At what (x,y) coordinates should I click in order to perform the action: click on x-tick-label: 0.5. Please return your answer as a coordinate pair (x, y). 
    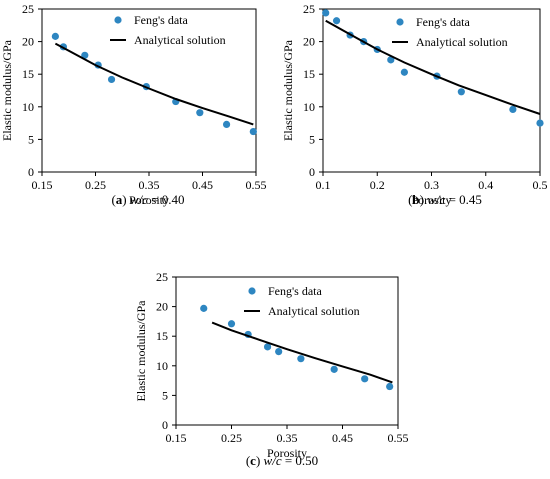
    Looking at the image, I should click on (540, 185).